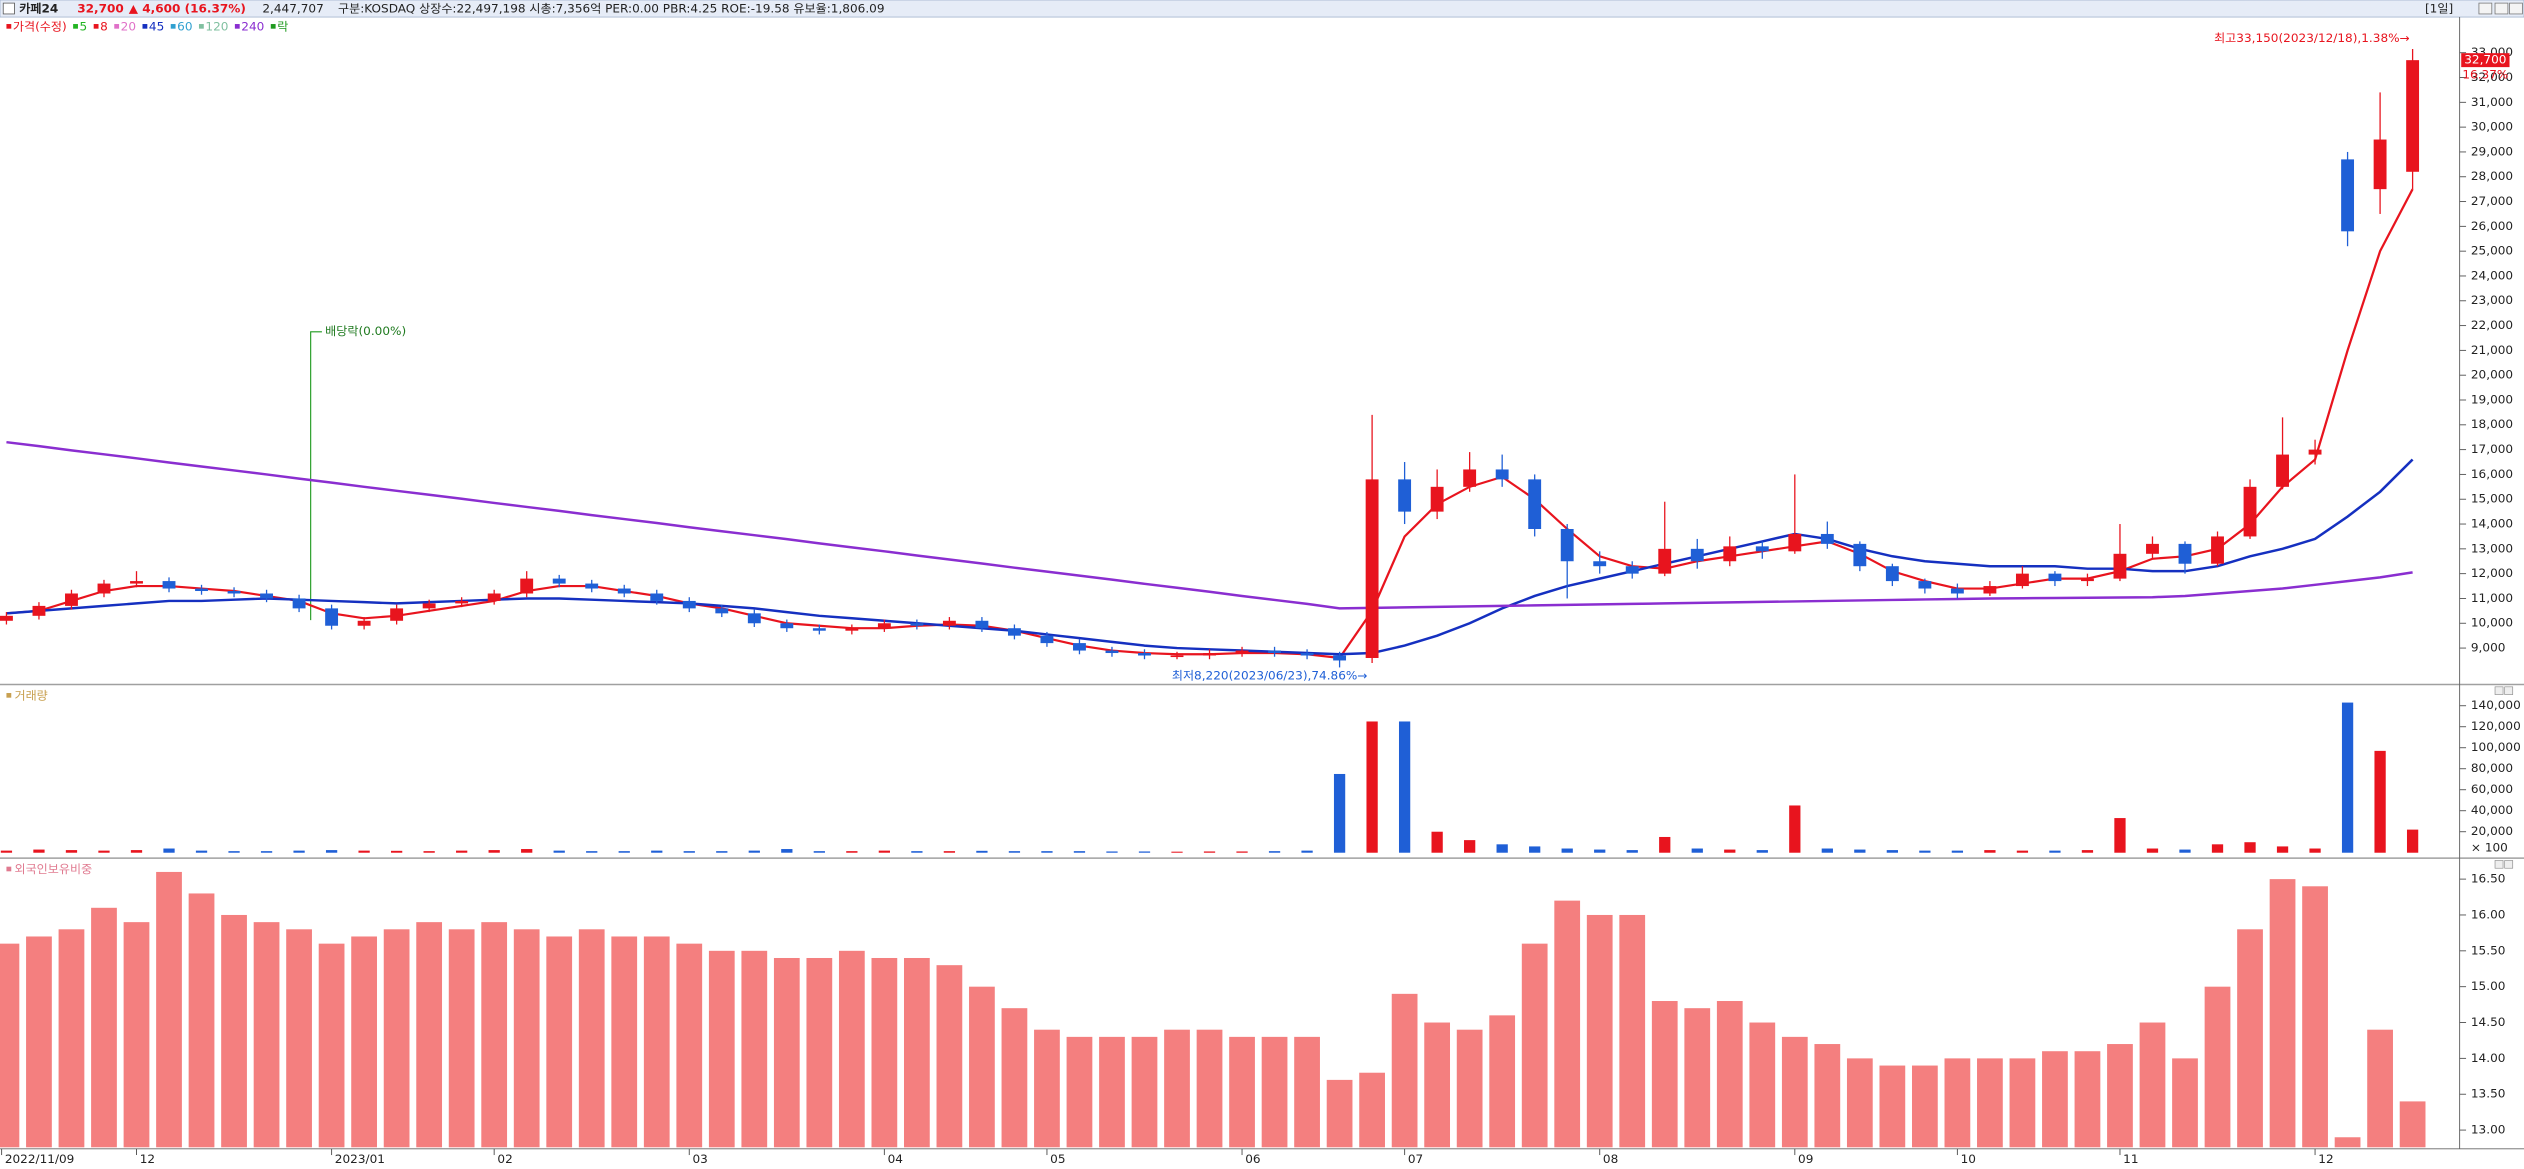 This screenshot has width=2524, height=1169. What do you see at coordinates (216, 27) in the screenshot?
I see `legend-label: 120` at bounding box center [216, 27].